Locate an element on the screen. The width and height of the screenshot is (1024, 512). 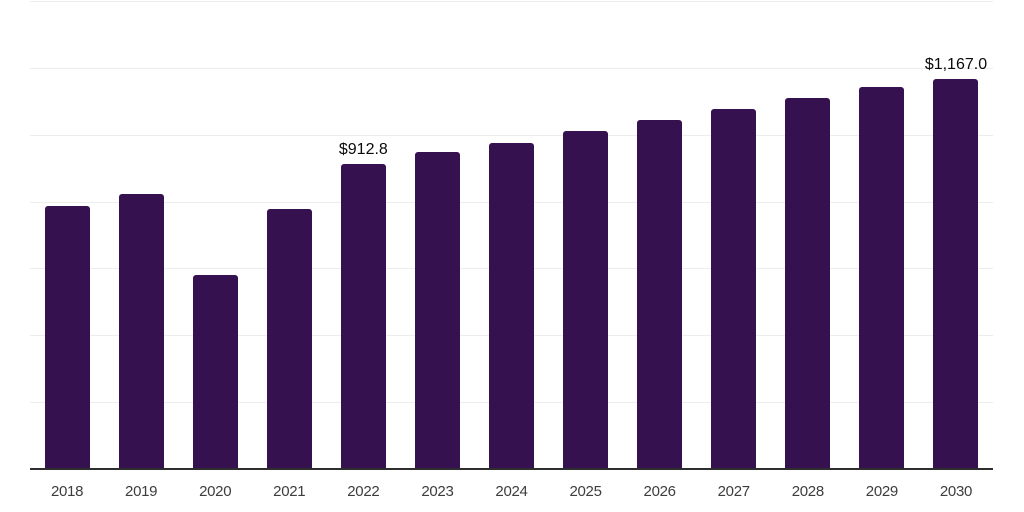
x-tick-2020: 2020 is located at coordinates (215, 491).